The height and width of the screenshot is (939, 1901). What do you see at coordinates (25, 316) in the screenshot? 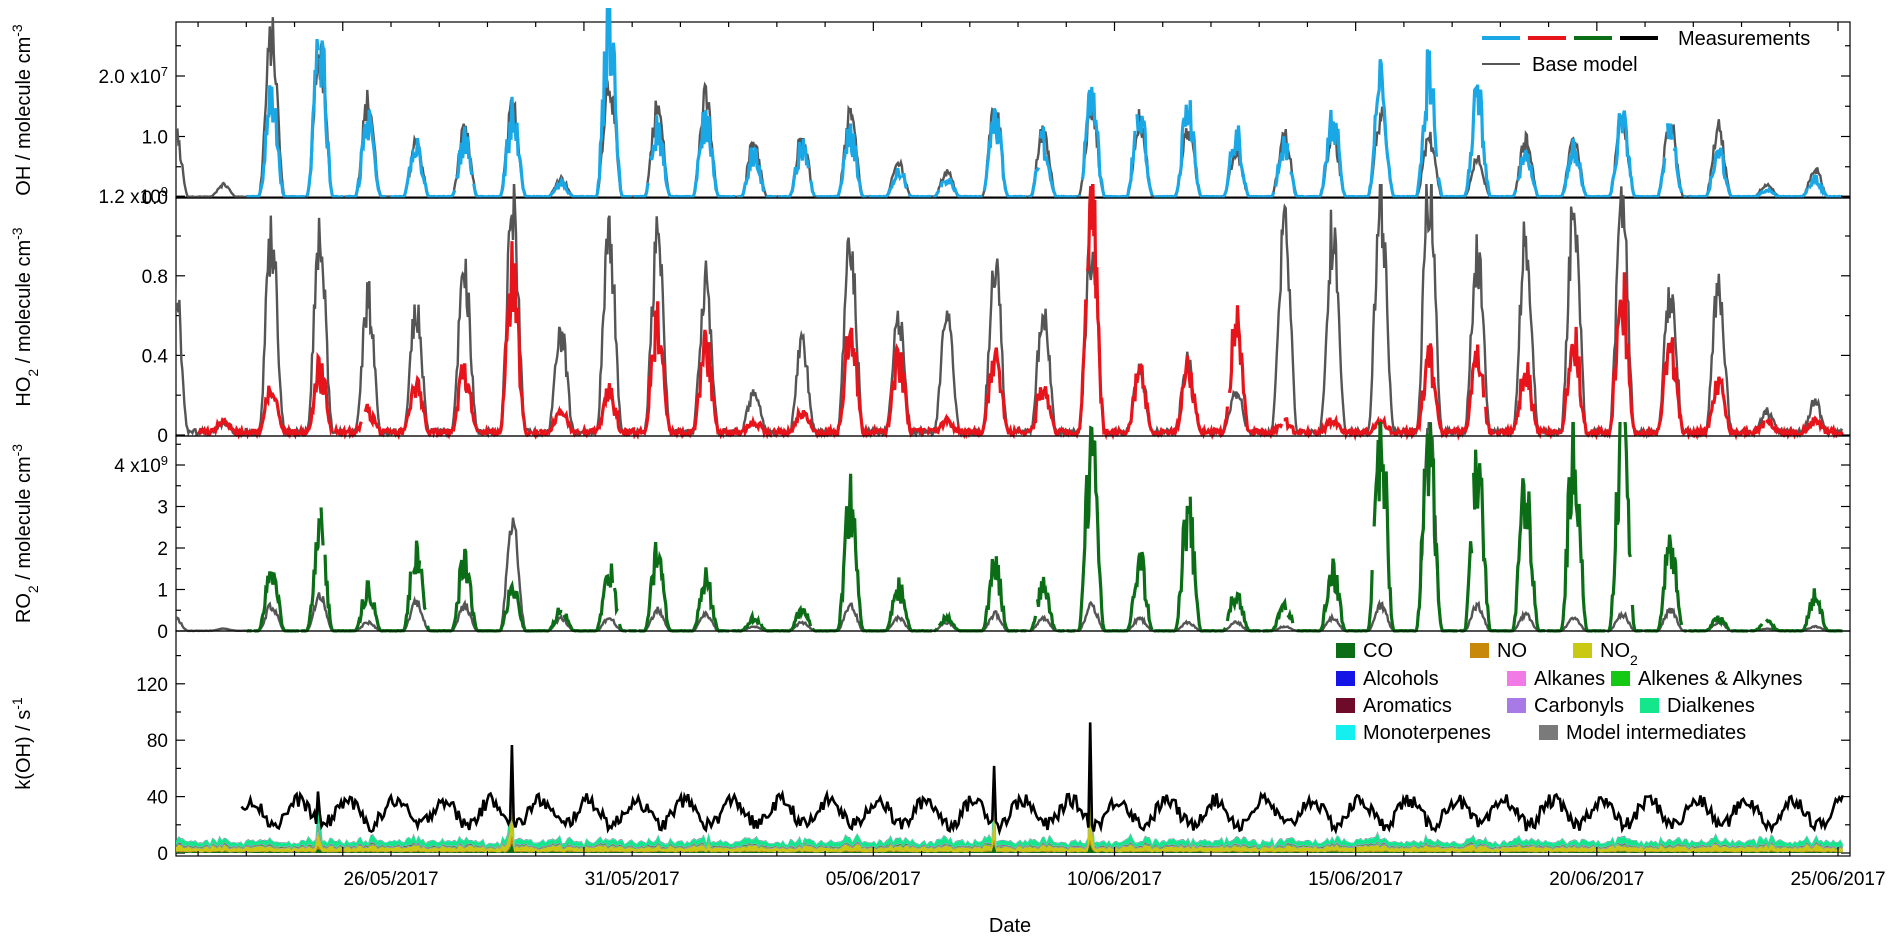
I see `ylabel-ho2: HO2 / molecule cm-3` at bounding box center [25, 316].